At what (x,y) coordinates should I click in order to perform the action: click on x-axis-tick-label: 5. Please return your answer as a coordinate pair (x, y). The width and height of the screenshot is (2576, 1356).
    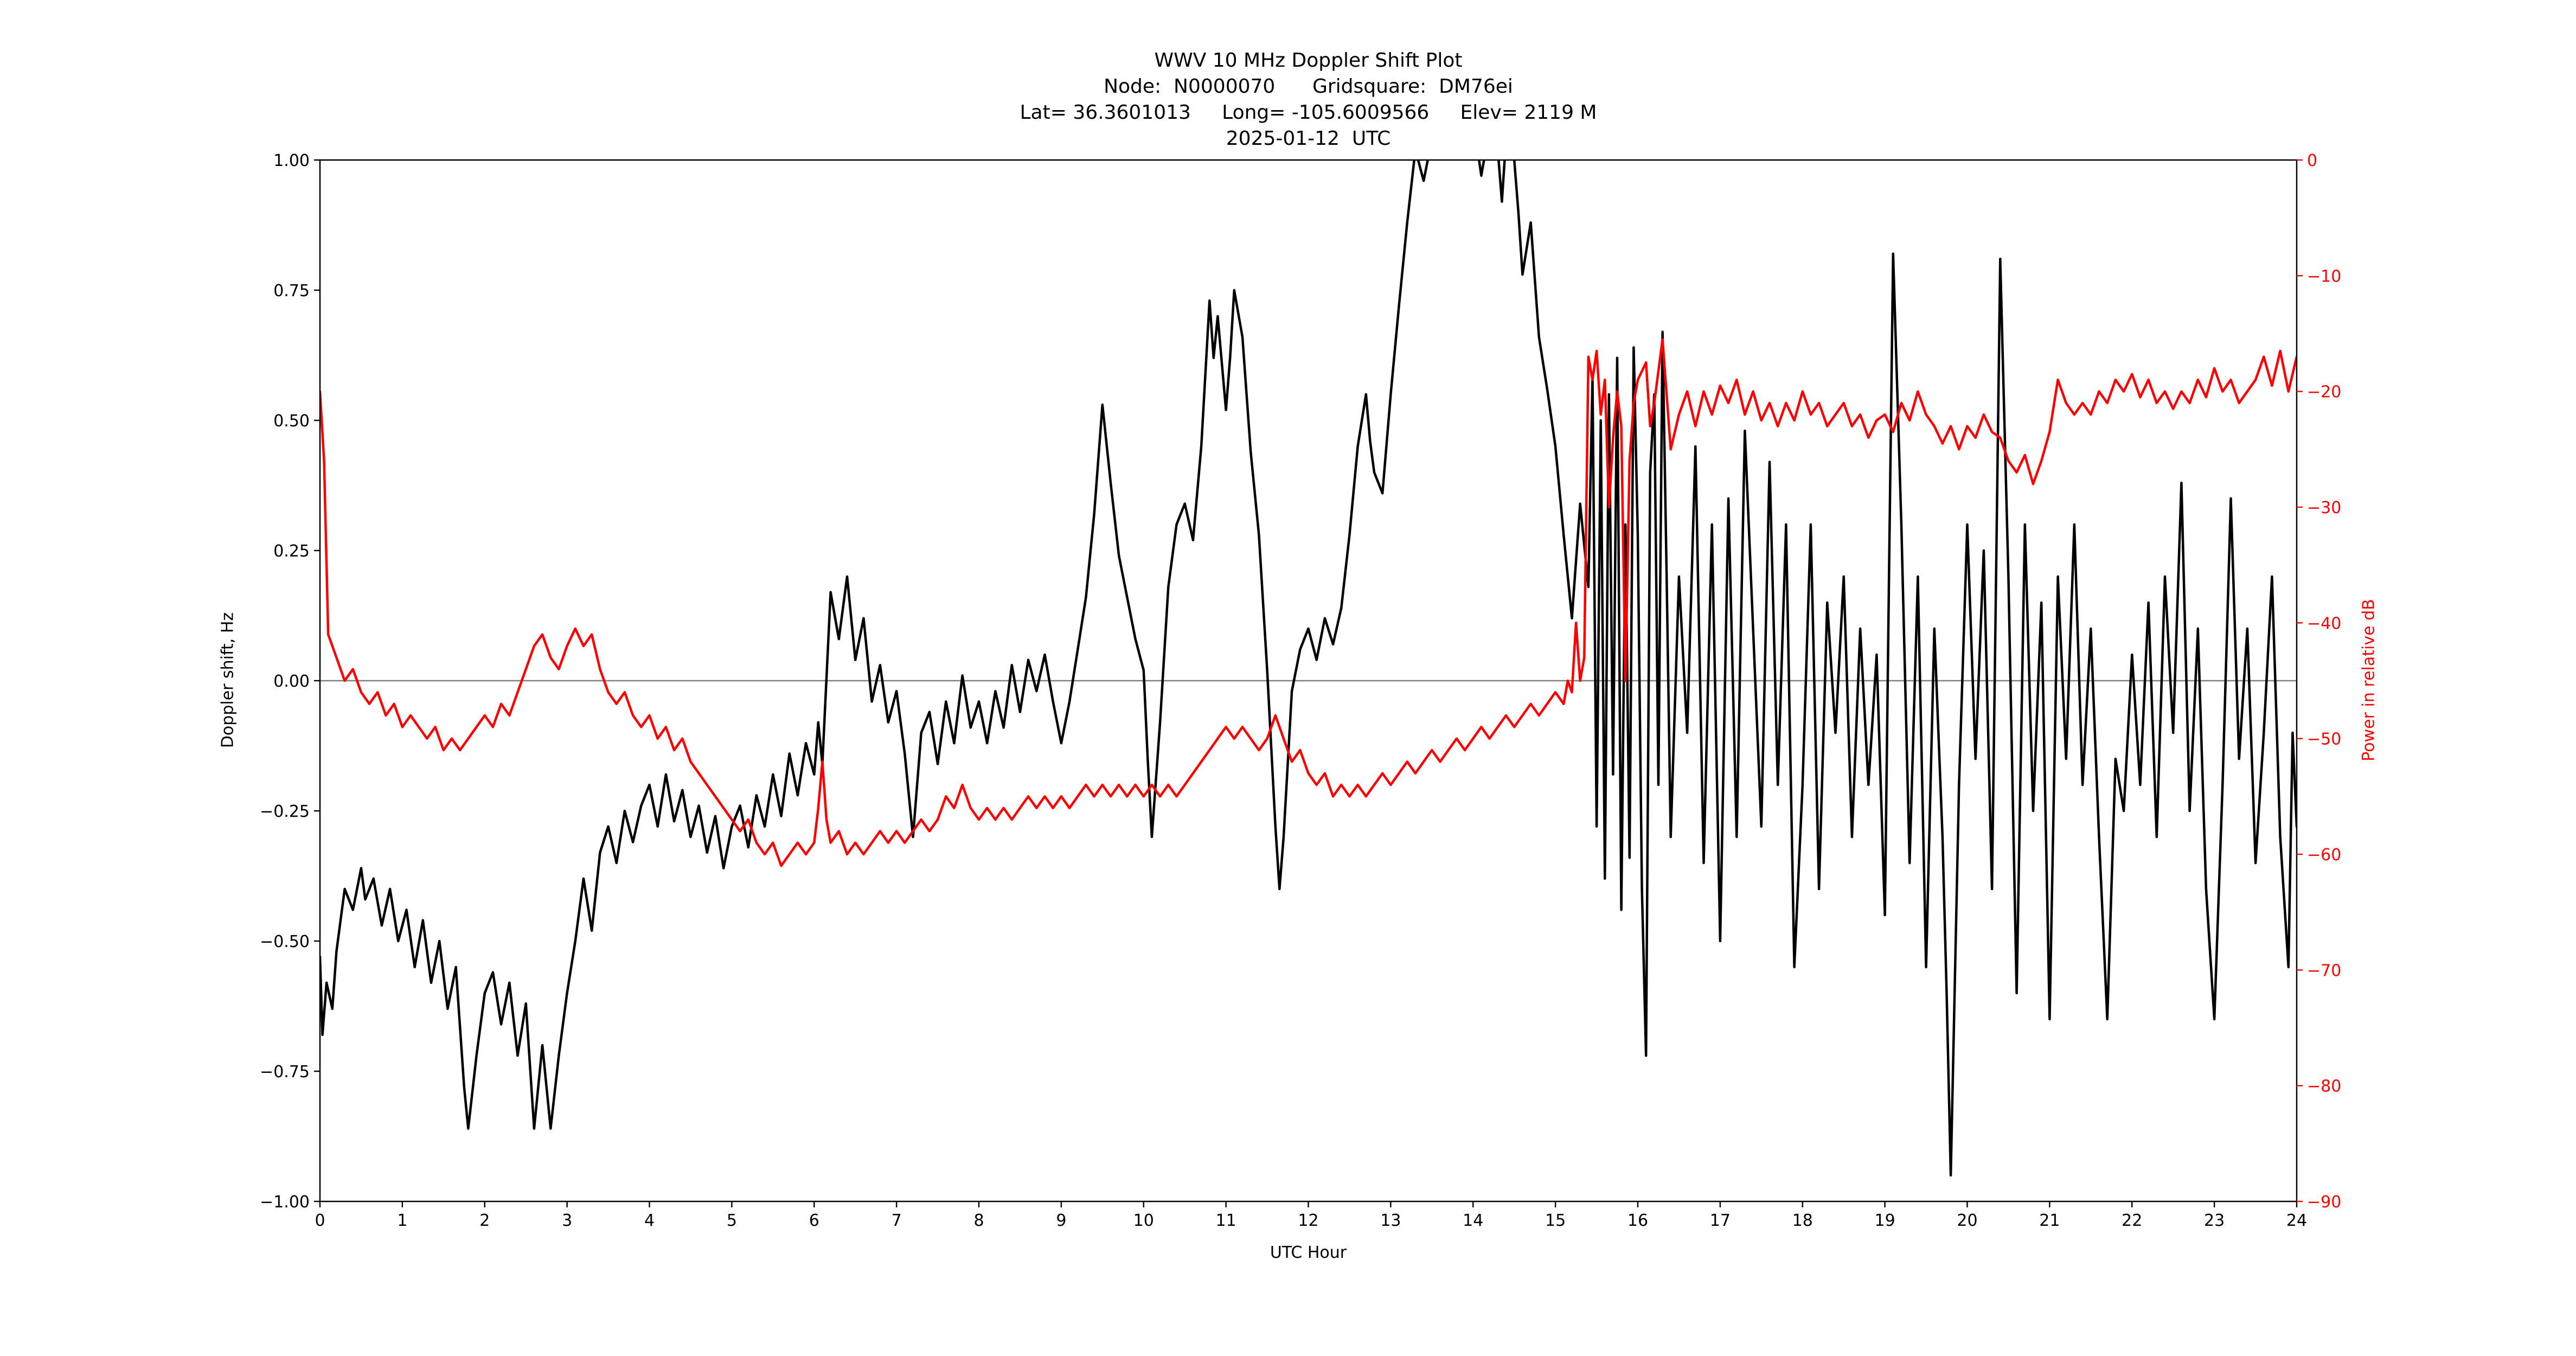
    Looking at the image, I should click on (732, 1220).